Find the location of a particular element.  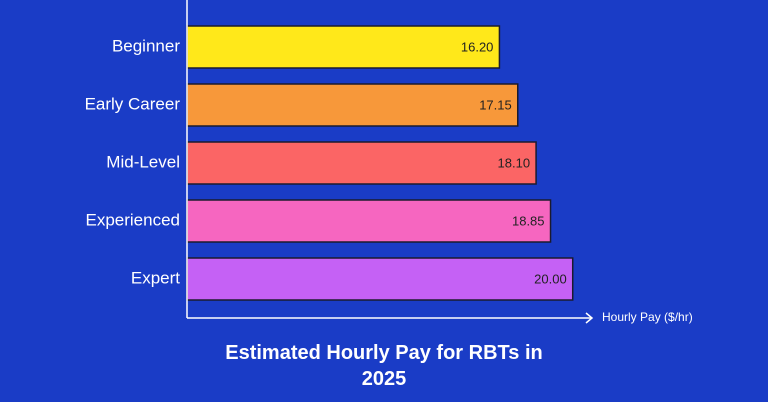

value-label: 18.85 is located at coordinates (528, 220).